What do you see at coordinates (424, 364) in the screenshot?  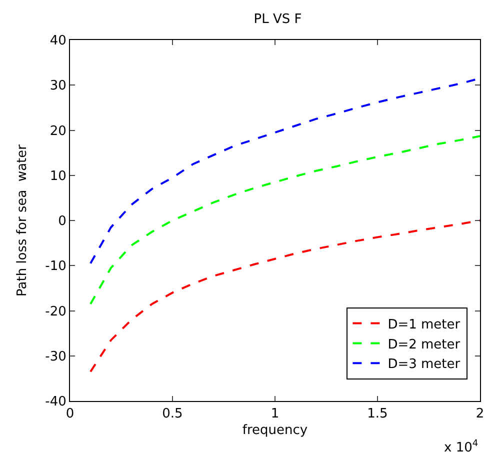 I see `legend-label: D=3 meter` at bounding box center [424, 364].